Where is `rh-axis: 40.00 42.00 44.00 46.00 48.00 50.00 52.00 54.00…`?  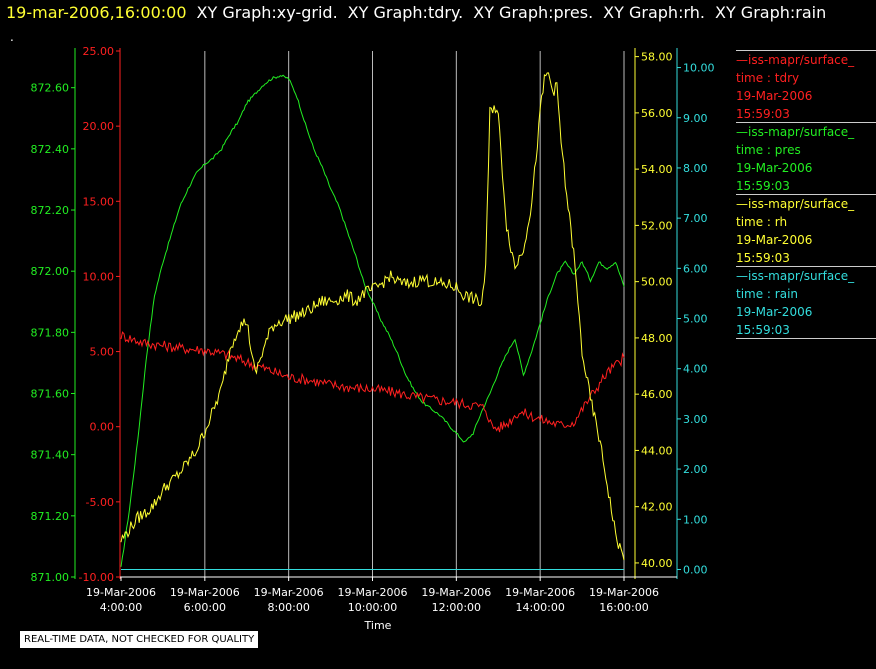
rh-axis: 40.00 42.00 44.00 46.00 48.00 50.00 52.00 54.00… is located at coordinates (653, 313).